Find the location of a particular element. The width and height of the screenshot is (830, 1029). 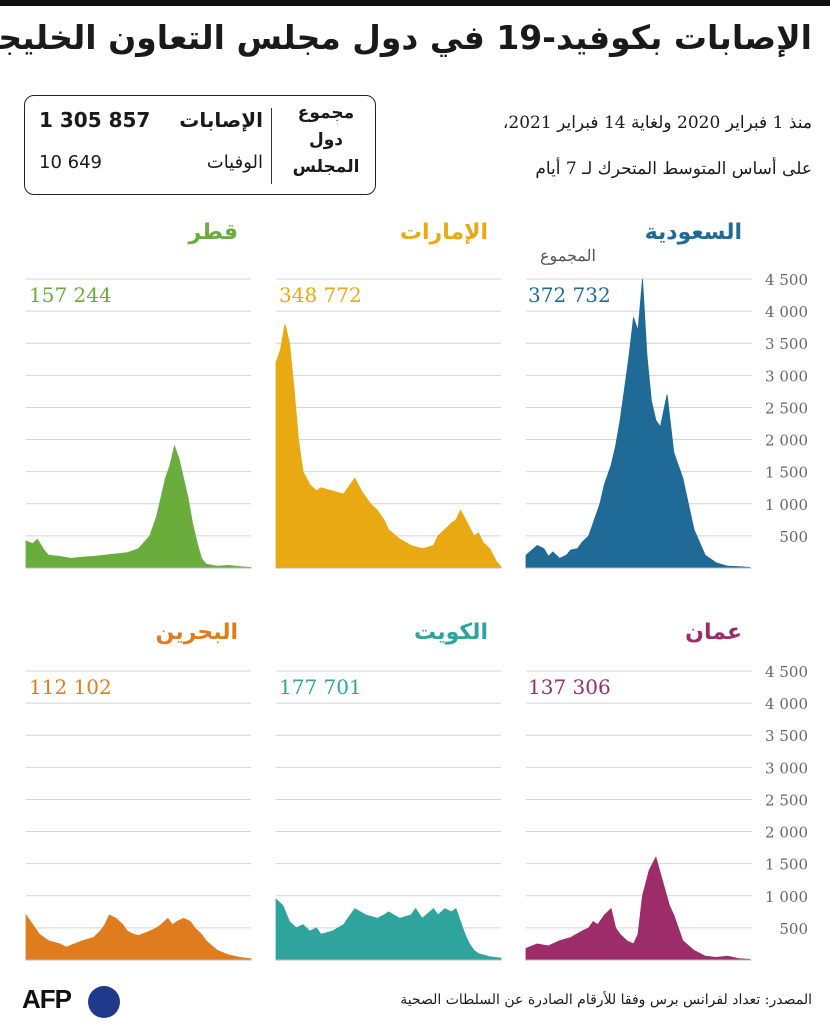

deaths-row: الوفيات 10 649 is located at coordinates (149, 167).